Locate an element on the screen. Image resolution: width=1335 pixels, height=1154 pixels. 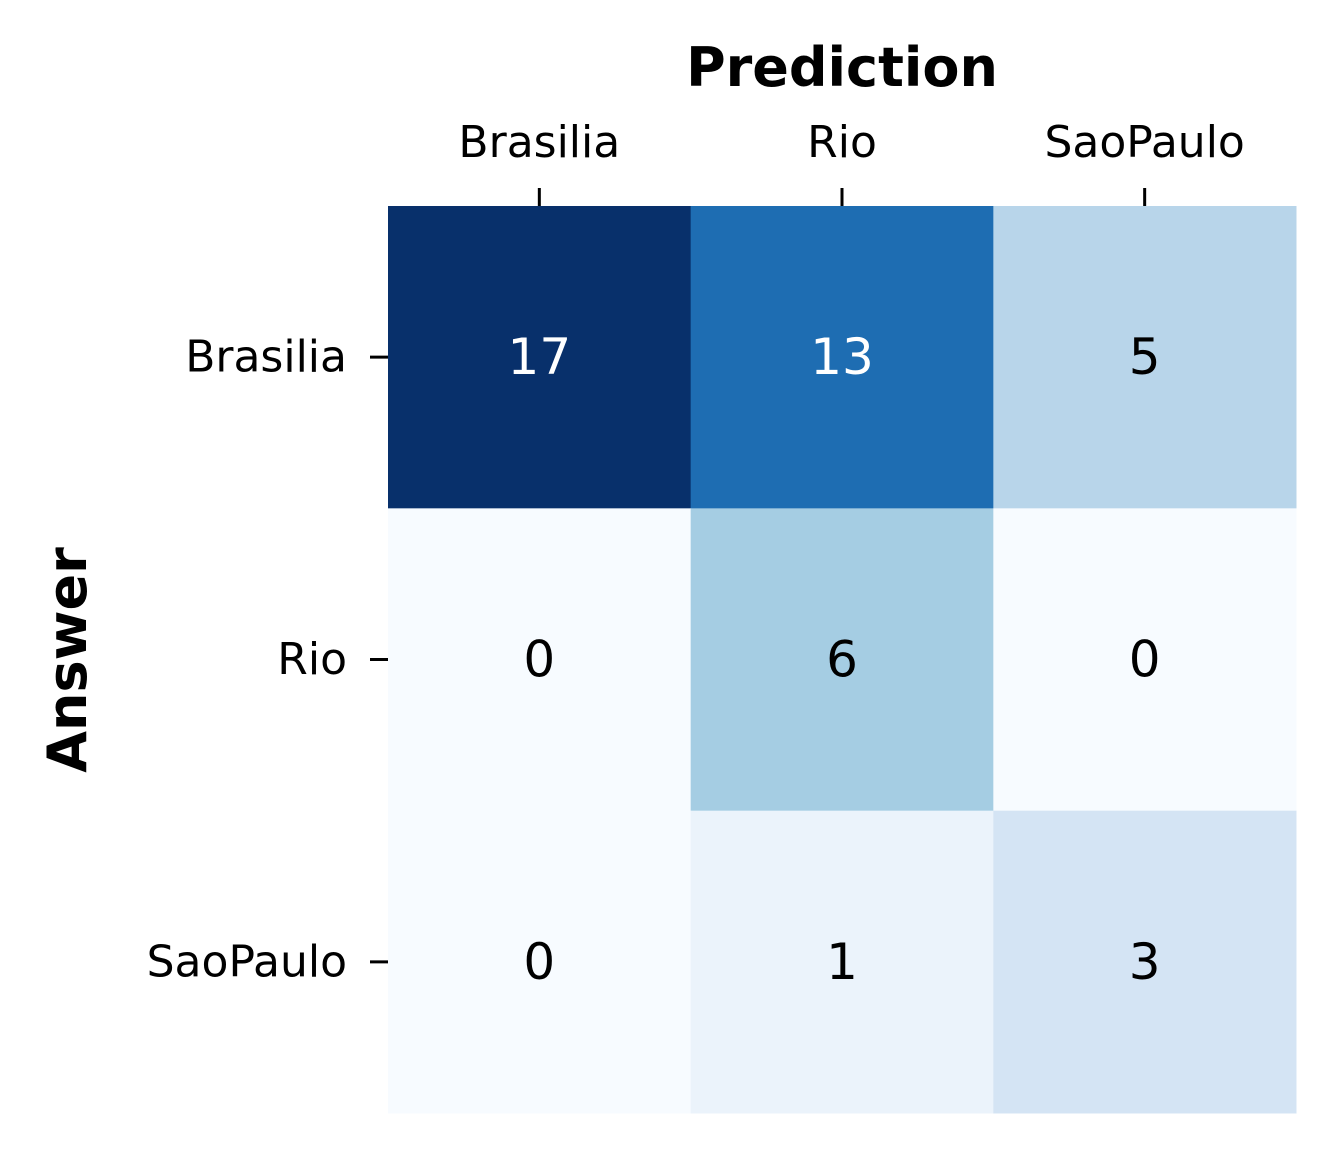
cell-value-label: 3 is located at coordinates (1145, 962).